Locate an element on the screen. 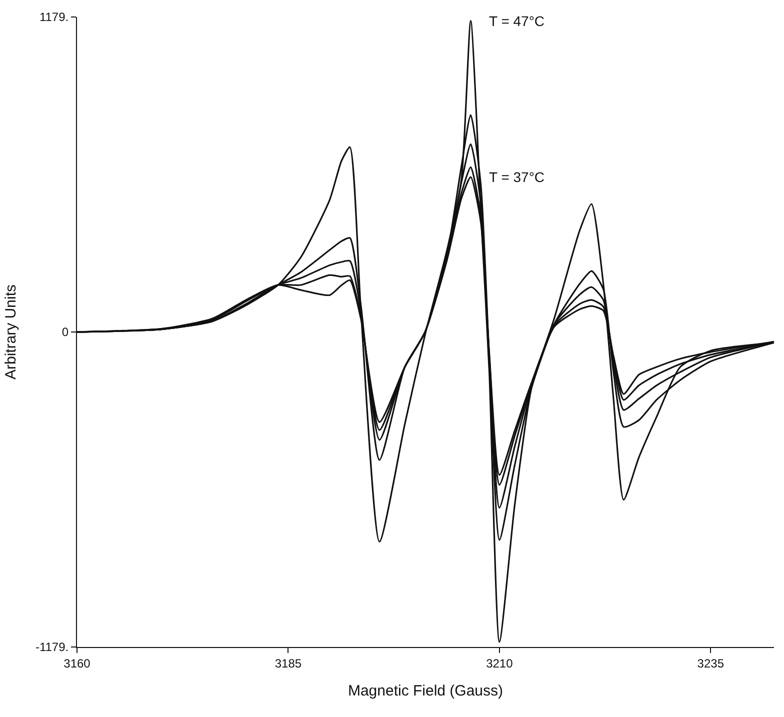  x-tick-label: 3210 is located at coordinates (500, 663).